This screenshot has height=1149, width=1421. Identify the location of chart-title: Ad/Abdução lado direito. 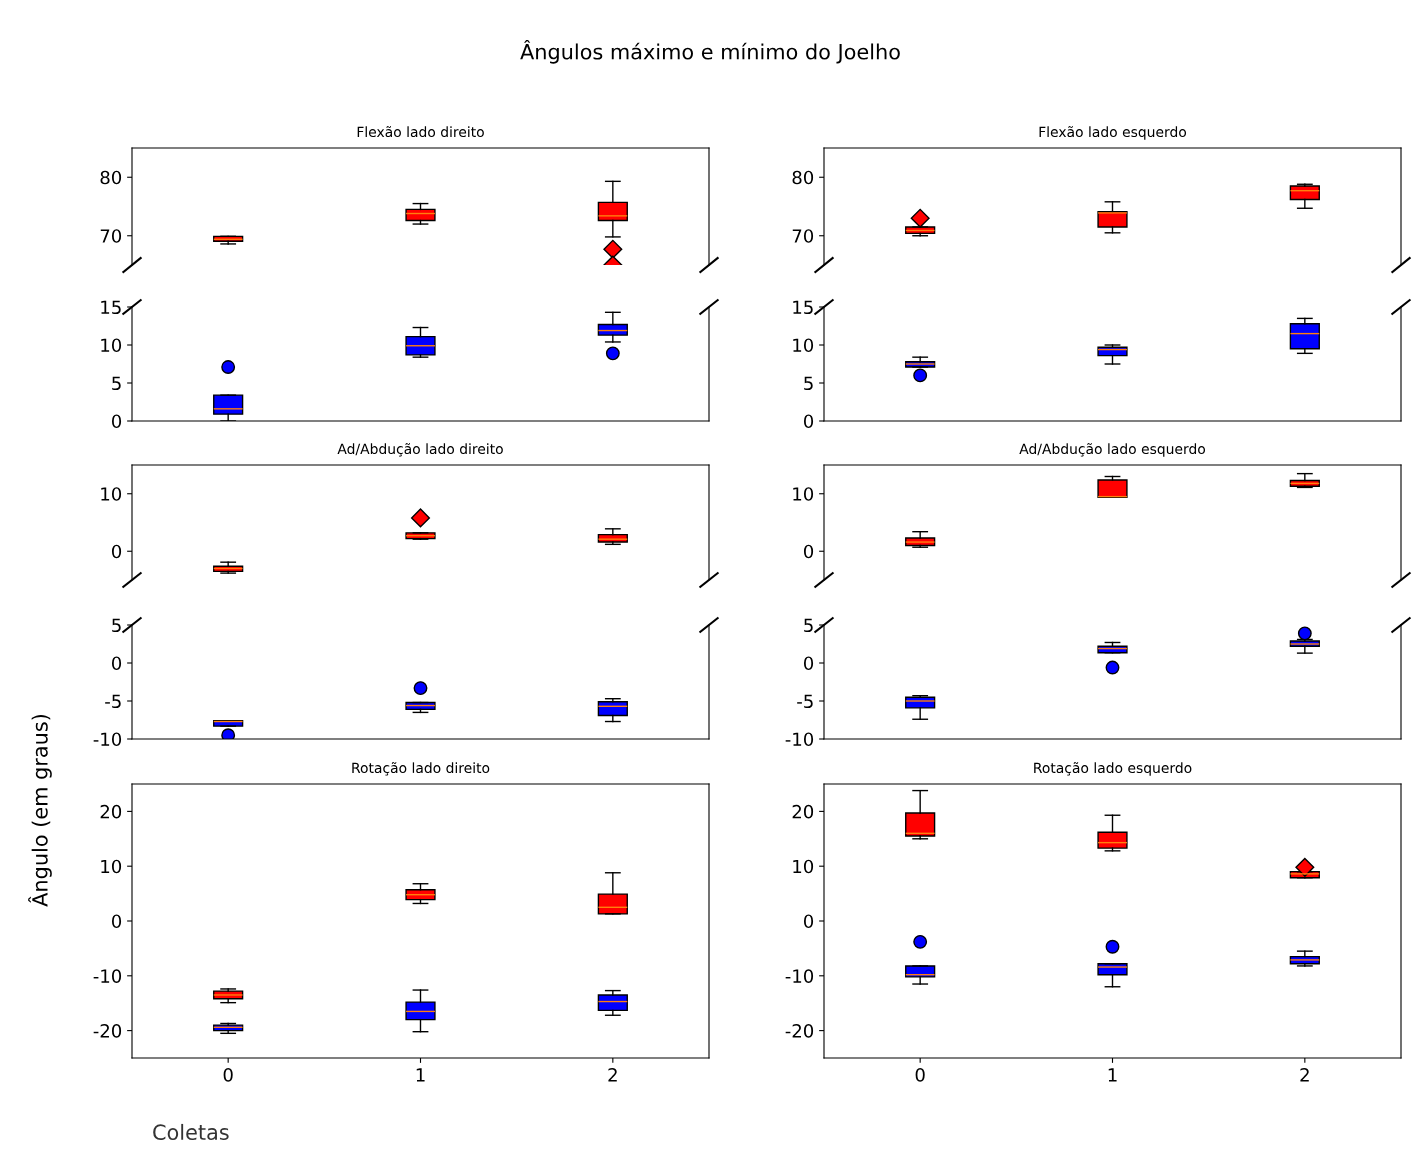
(420, 450).